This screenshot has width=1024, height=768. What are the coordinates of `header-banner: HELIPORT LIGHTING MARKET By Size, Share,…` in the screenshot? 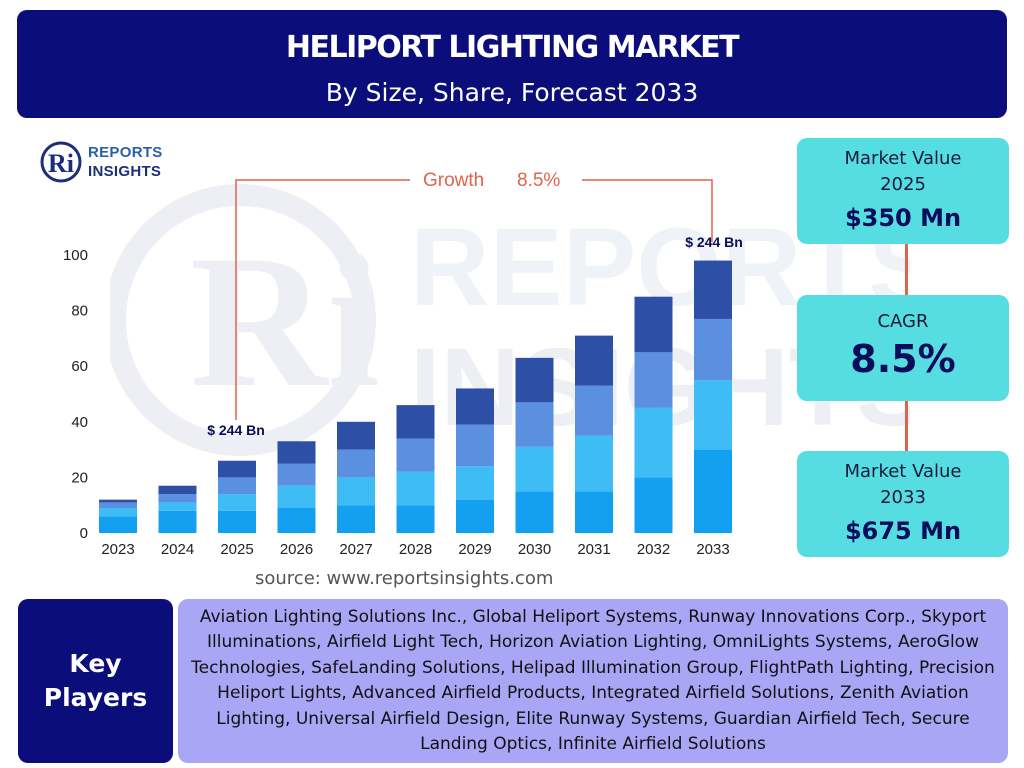 It's located at (512, 64).